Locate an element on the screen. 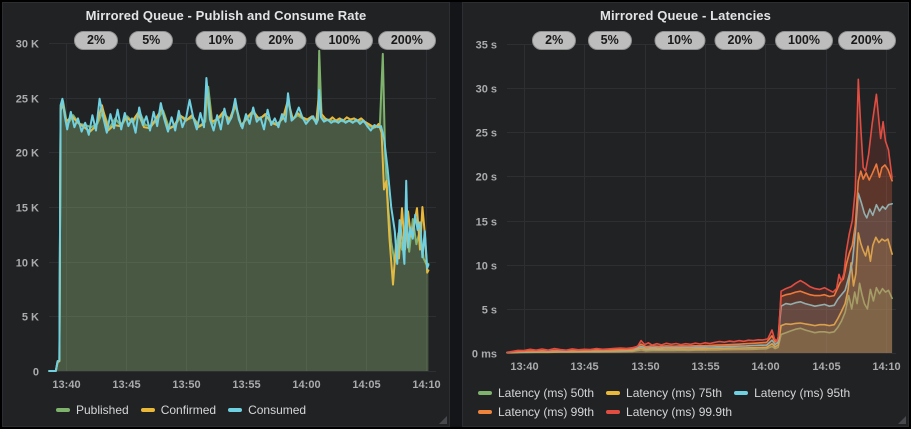  legend-label: Latency (ms) 95th is located at coordinates (802, 392).